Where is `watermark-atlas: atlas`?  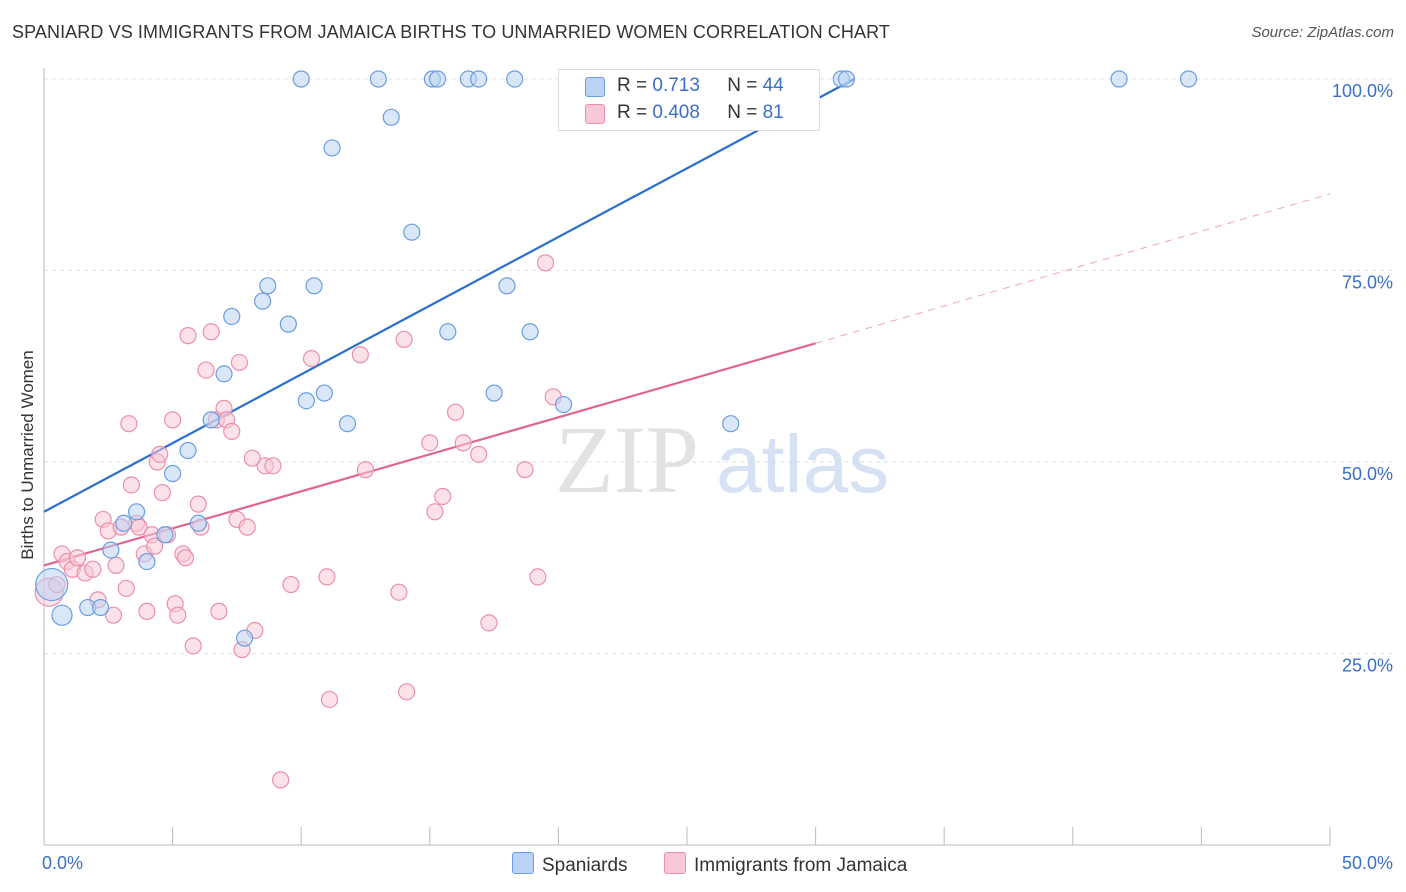
watermark-atlas: atlas is located at coordinates (802, 464).